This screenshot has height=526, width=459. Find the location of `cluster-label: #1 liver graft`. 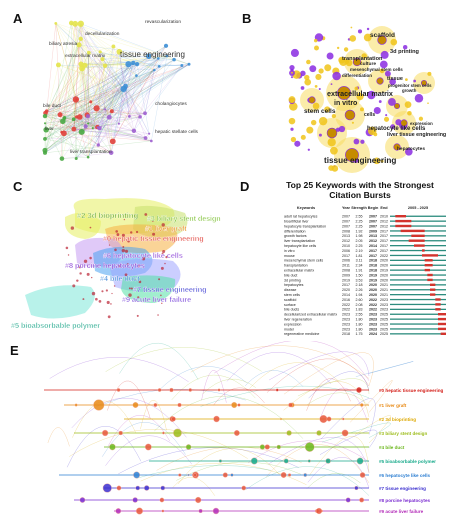

cluster-label: #1 liver graft is located at coordinates (166, 229).